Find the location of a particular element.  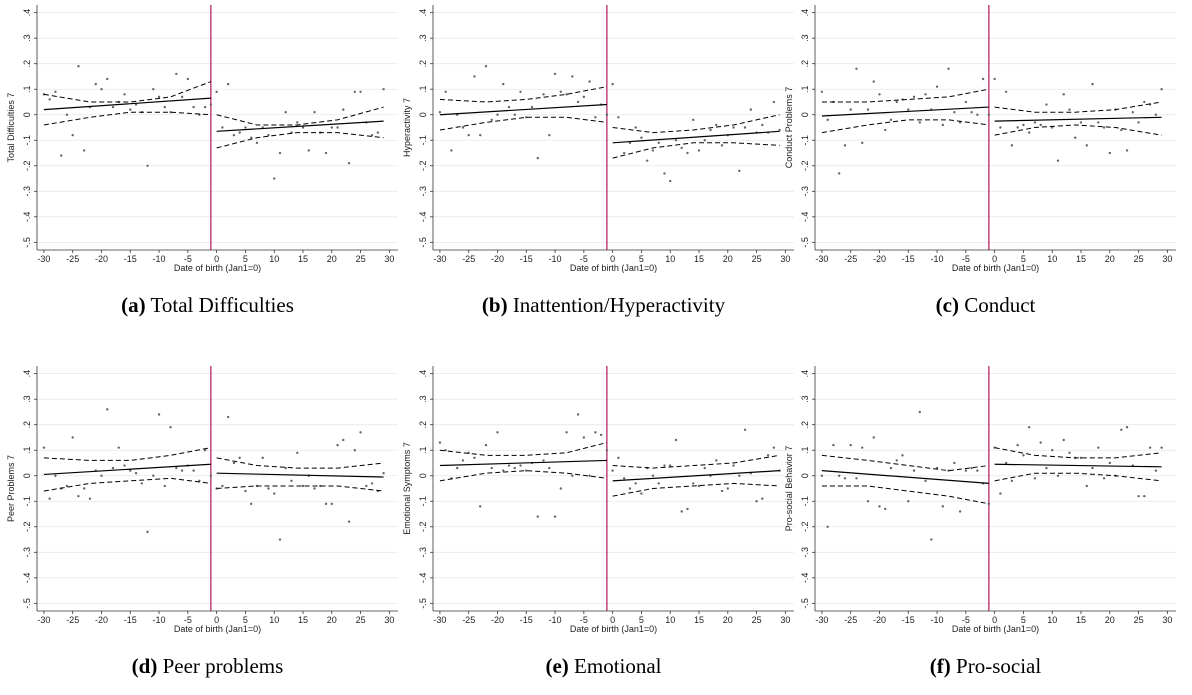

x-tick-label: -25 is located at coordinates (468, 620).